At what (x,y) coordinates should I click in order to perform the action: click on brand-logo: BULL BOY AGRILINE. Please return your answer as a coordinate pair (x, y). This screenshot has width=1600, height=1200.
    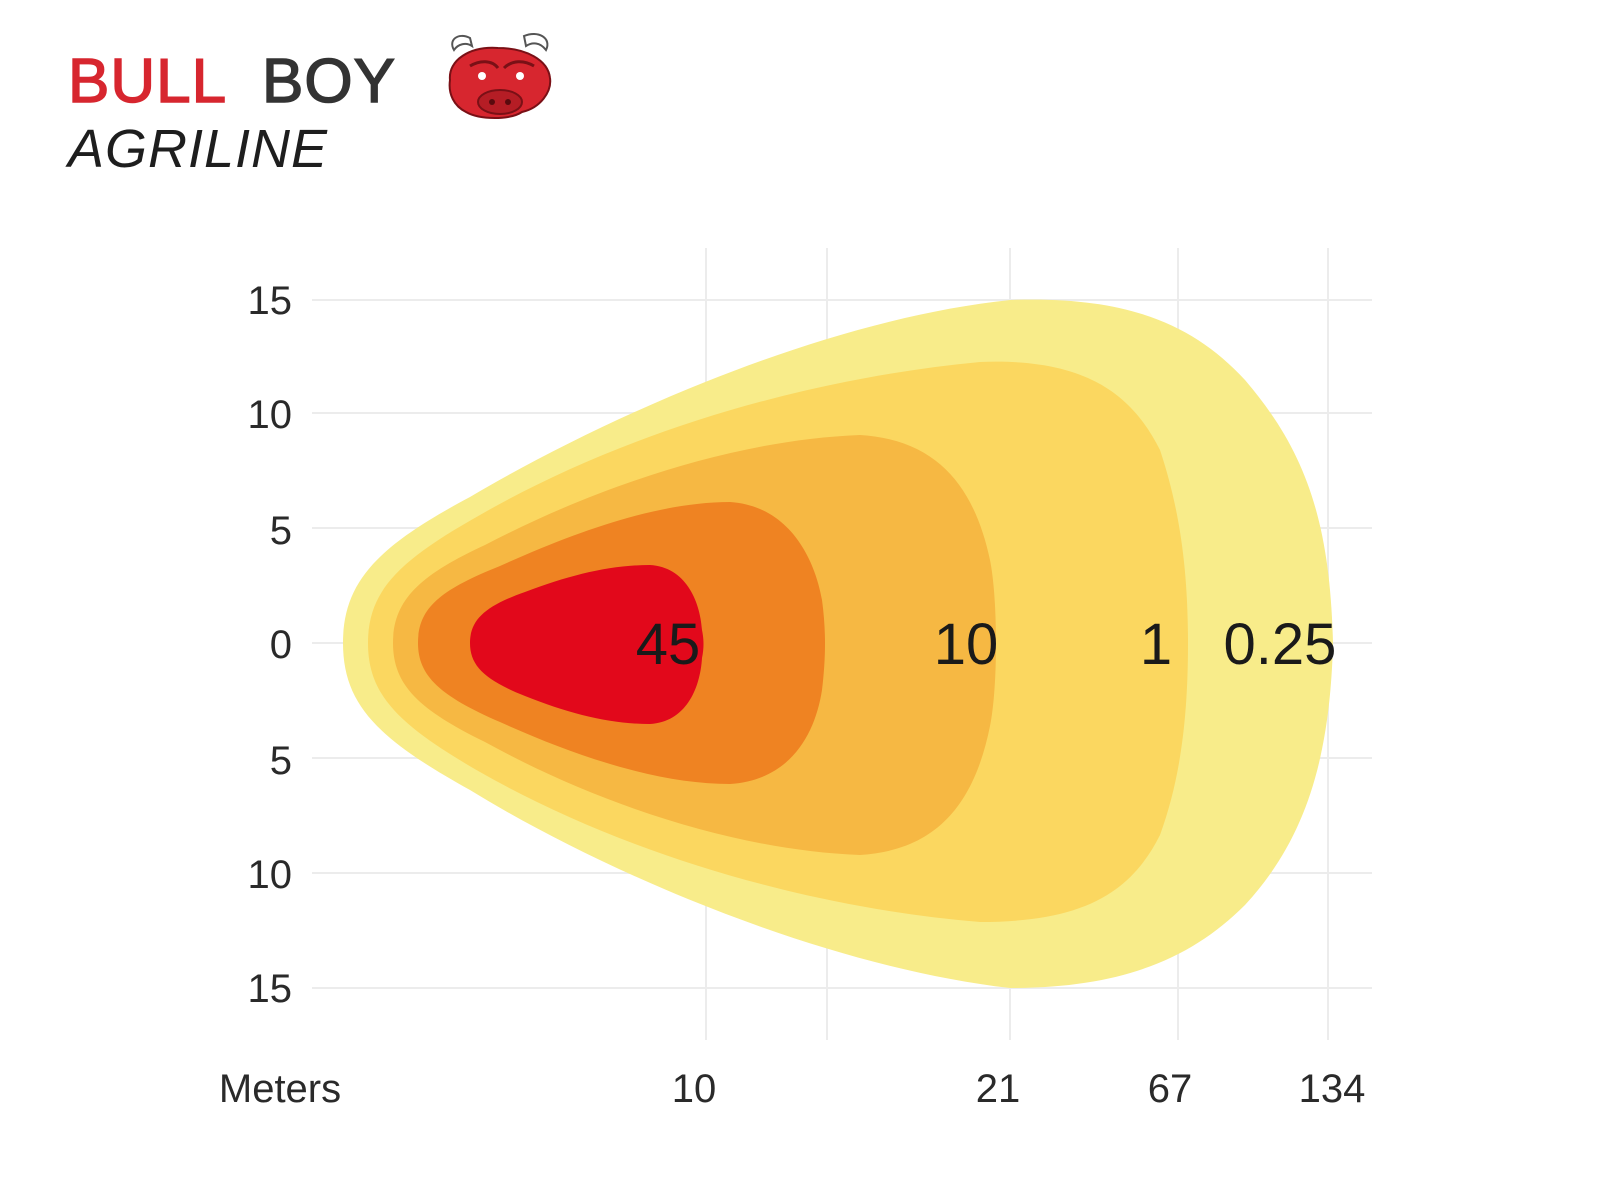
    Looking at the image, I should click on (322, 110).